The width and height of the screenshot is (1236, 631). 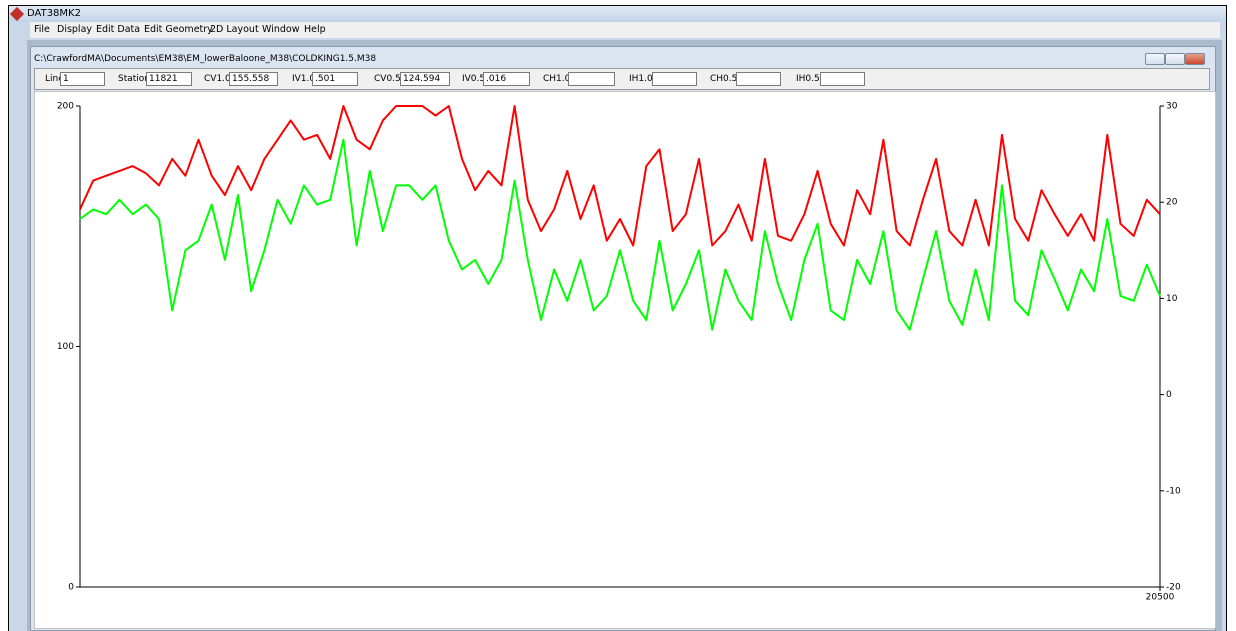 What do you see at coordinates (1172, 203) in the screenshot?
I see `y2-tick-label: 20` at bounding box center [1172, 203].